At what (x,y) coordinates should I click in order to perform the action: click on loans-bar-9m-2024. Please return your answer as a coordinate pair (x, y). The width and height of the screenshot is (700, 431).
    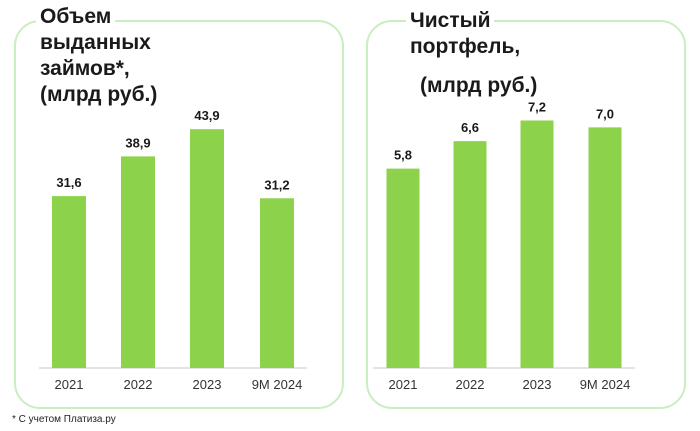
    Looking at the image, I should click on (277, 283).